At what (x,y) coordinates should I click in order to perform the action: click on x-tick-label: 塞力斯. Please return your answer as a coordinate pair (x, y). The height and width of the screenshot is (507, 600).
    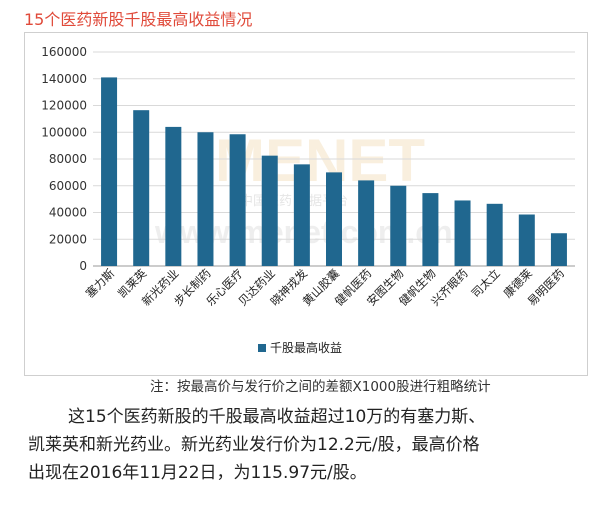
    Looking at the image, I should click on (100, 283).